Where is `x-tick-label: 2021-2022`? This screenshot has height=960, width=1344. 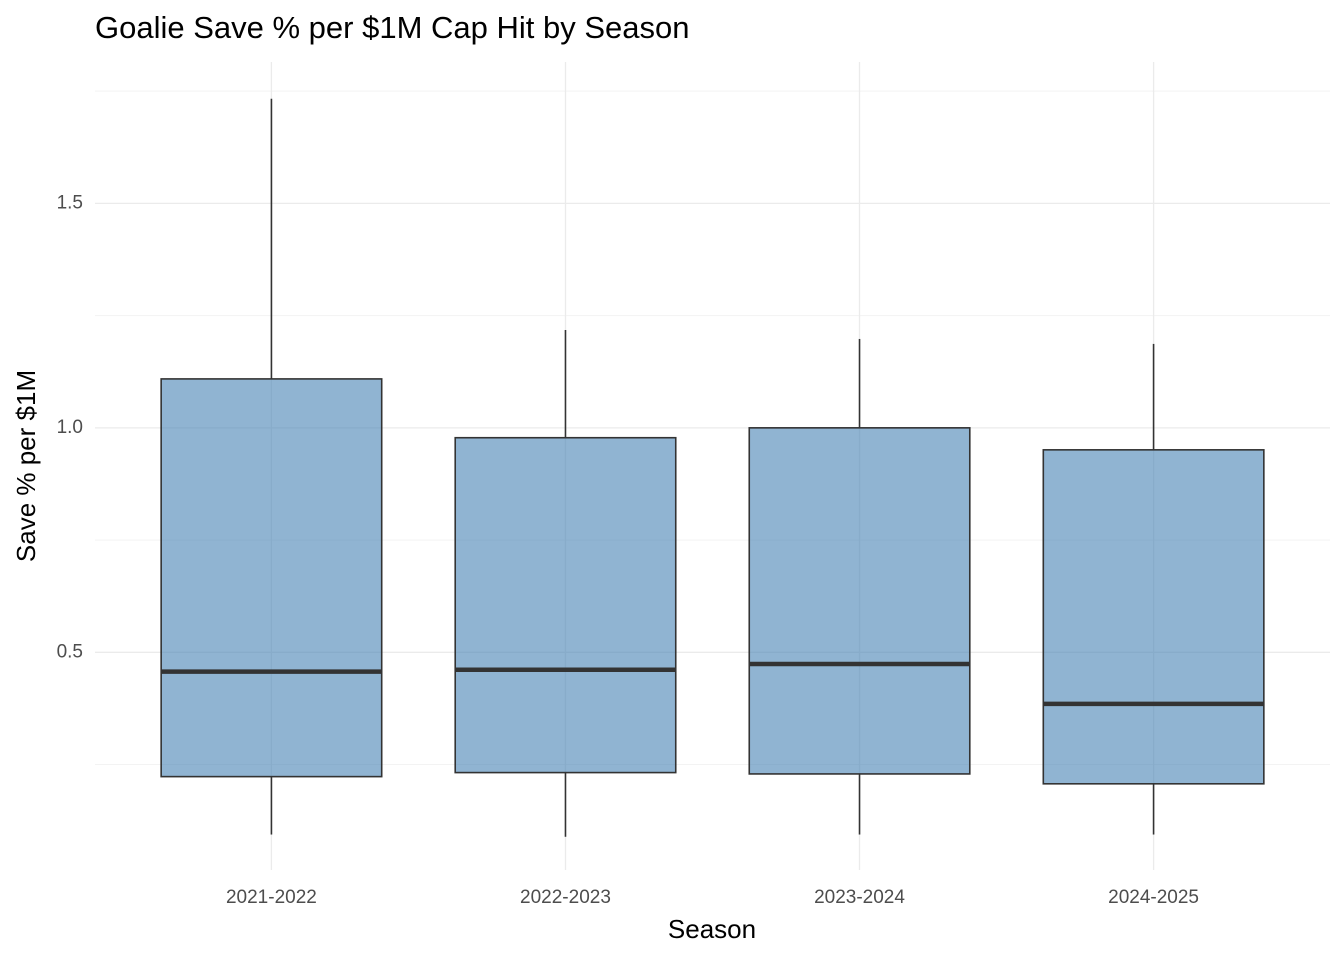 x-tick-label: 2021-2022 is located at coordinates (271, 897).